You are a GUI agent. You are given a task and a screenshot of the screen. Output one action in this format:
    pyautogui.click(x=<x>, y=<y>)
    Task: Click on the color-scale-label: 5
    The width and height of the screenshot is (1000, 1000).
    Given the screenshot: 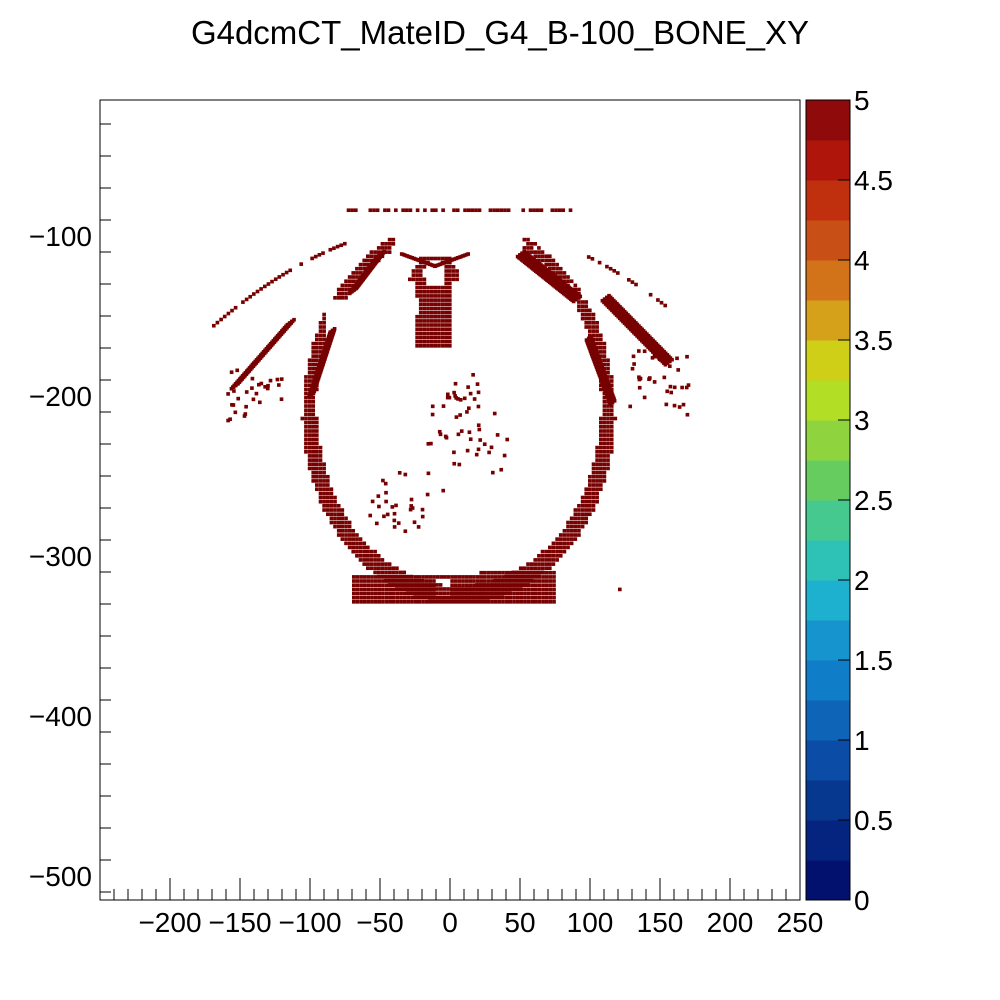 What is the action you would take?
    pyautogui.click(x=862, y=100)
    